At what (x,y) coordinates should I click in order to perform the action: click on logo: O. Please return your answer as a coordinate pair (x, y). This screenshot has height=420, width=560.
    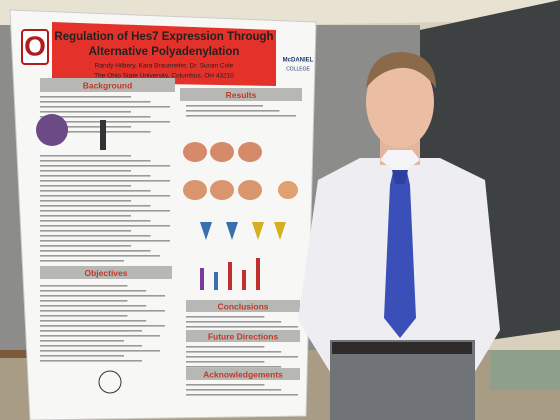
    Looking at the image, I should click on (35, 45).